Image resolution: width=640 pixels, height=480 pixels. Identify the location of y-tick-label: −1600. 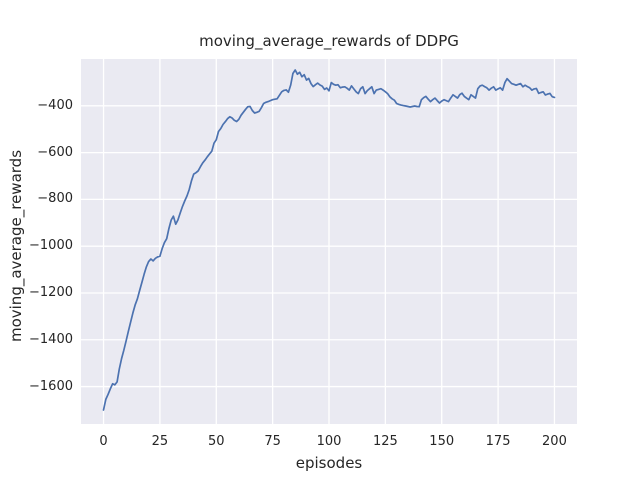
(51, 386).